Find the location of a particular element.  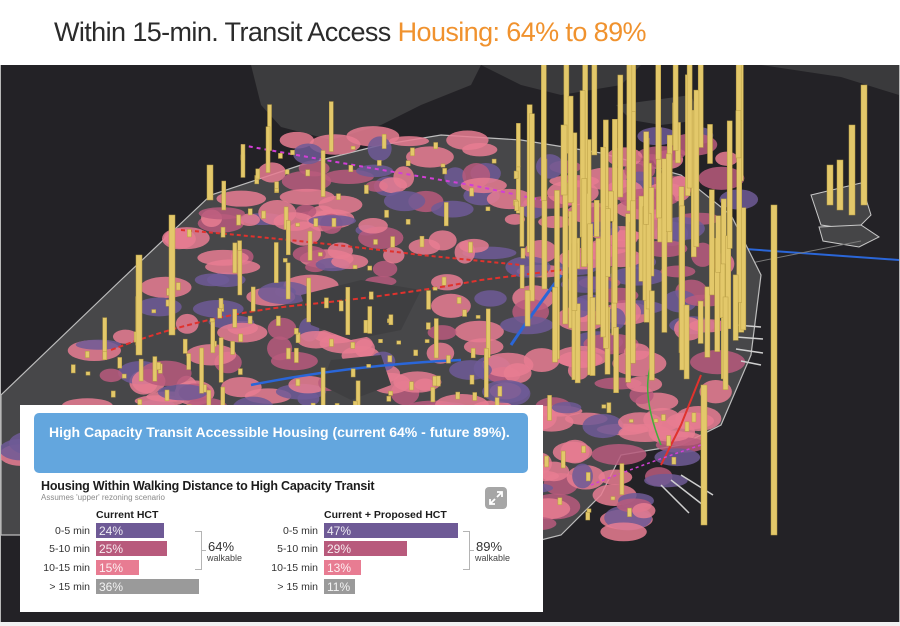

bar: 13% is located at coordinates (343, 567).